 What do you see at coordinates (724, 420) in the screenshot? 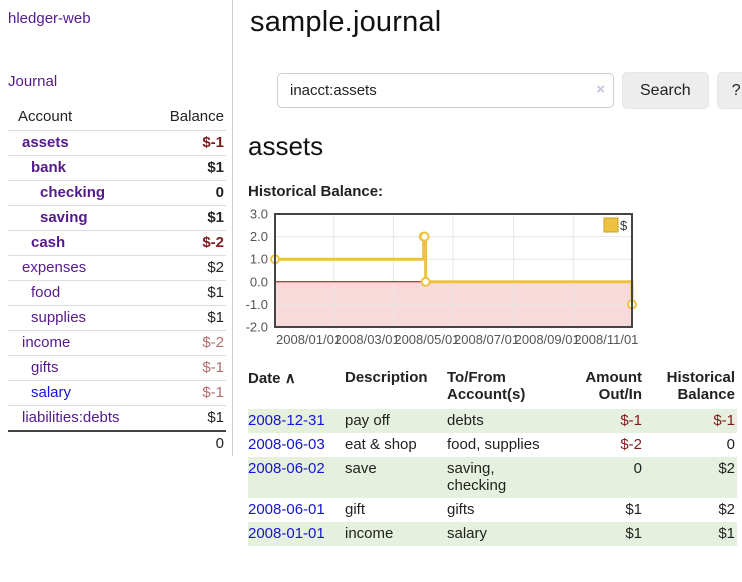
I see `register-balance: $-1` at bounding box center [724, 420].